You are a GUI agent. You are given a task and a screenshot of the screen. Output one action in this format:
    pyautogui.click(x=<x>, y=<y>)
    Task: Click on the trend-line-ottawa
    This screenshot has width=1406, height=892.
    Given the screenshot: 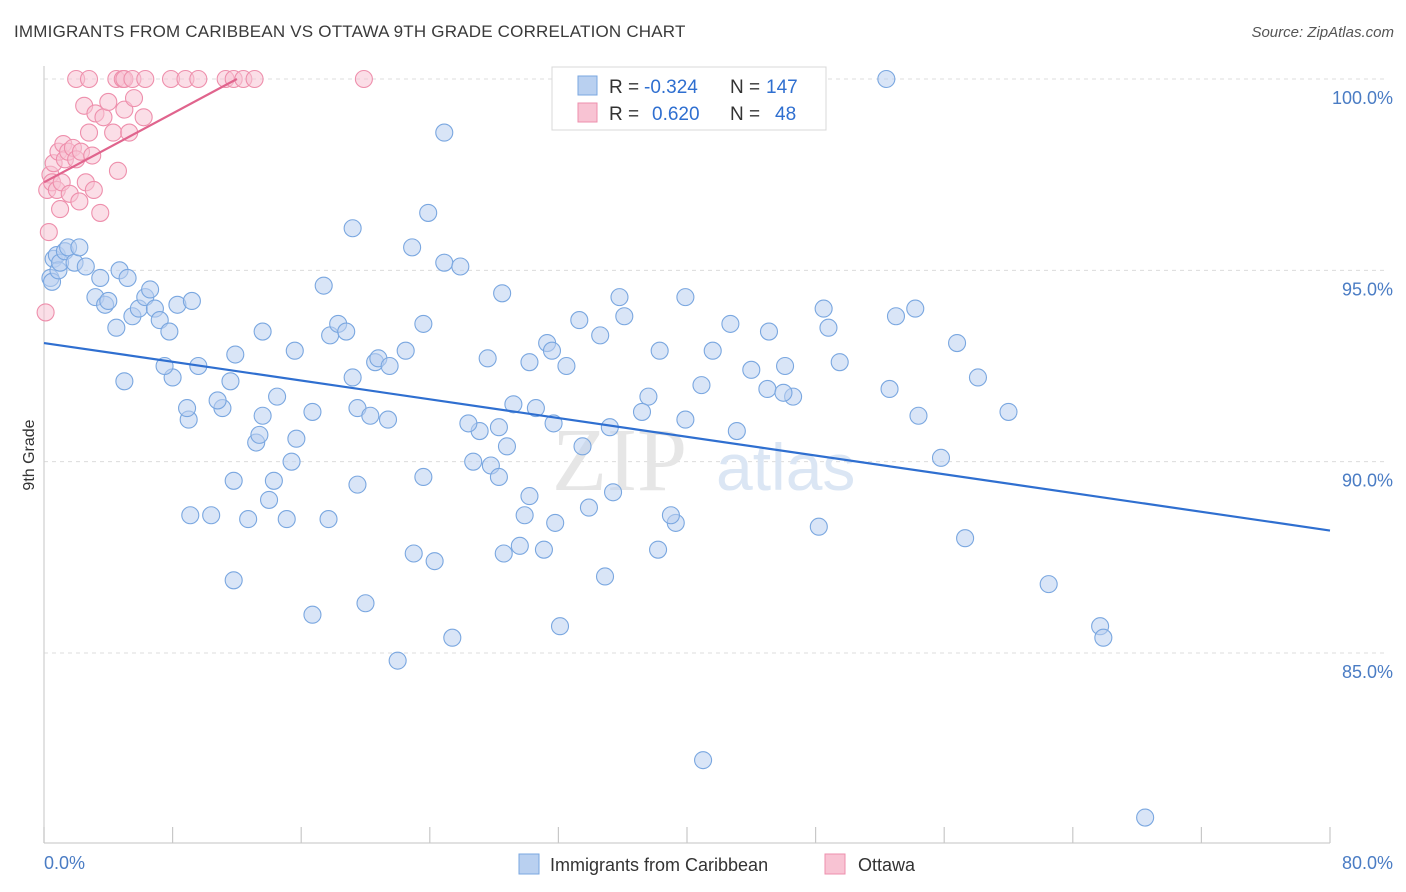 What is the action you would take?
    pyautogui.click(x=140, y=131)
    